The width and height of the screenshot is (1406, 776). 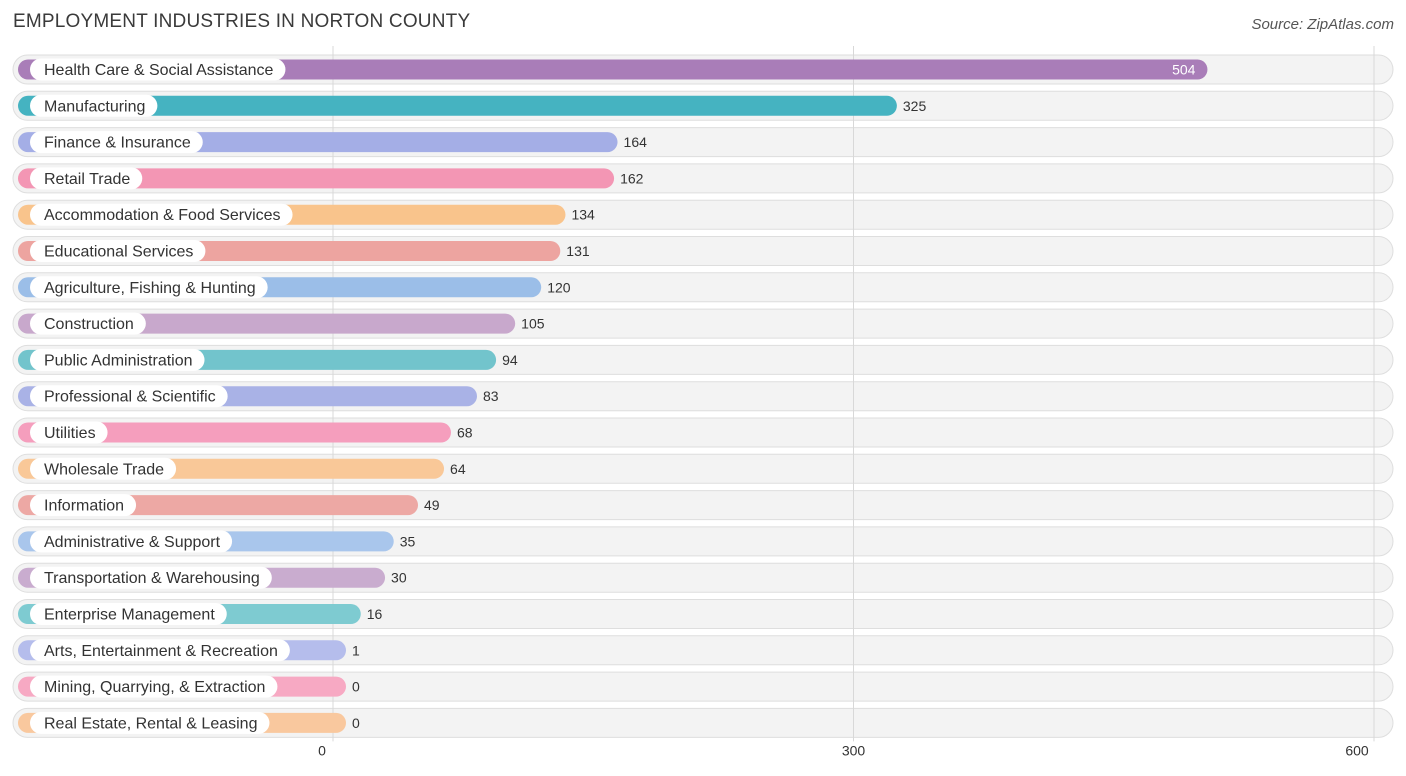 What do you see at coordinates (559, 287) in the screenshot?
I see `value-label: 120` at bounding box center [559, 287].